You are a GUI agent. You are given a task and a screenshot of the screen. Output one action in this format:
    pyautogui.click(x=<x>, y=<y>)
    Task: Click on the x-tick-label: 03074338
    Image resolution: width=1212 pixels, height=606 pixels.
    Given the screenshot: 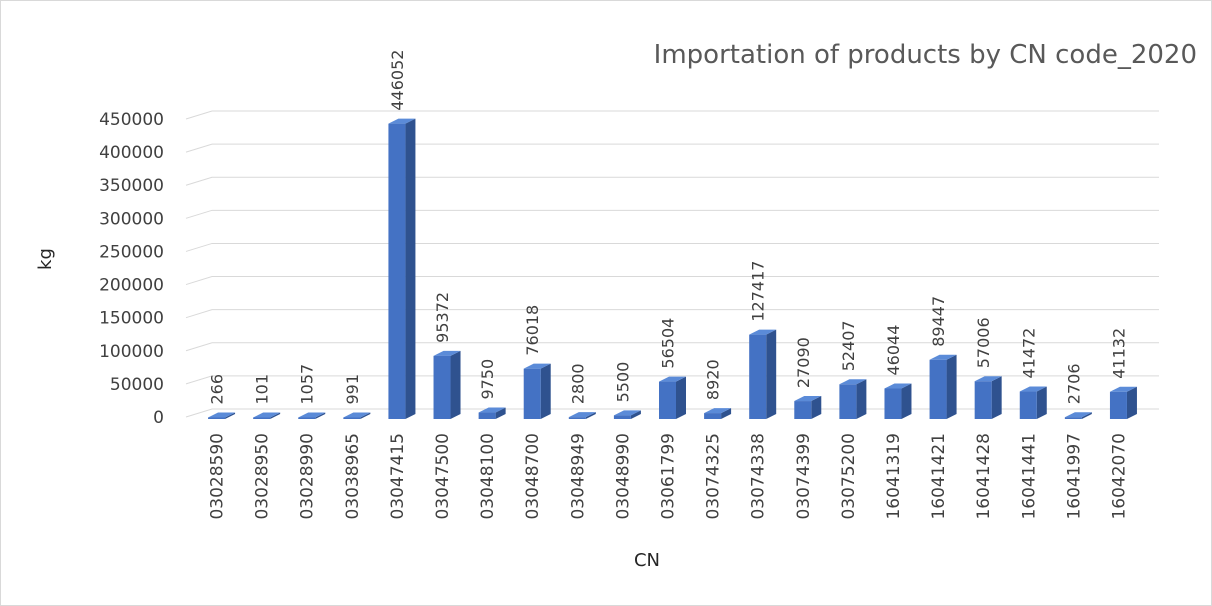 What is the action you would take?
    pyautogui.click(x=759, y=476)
    